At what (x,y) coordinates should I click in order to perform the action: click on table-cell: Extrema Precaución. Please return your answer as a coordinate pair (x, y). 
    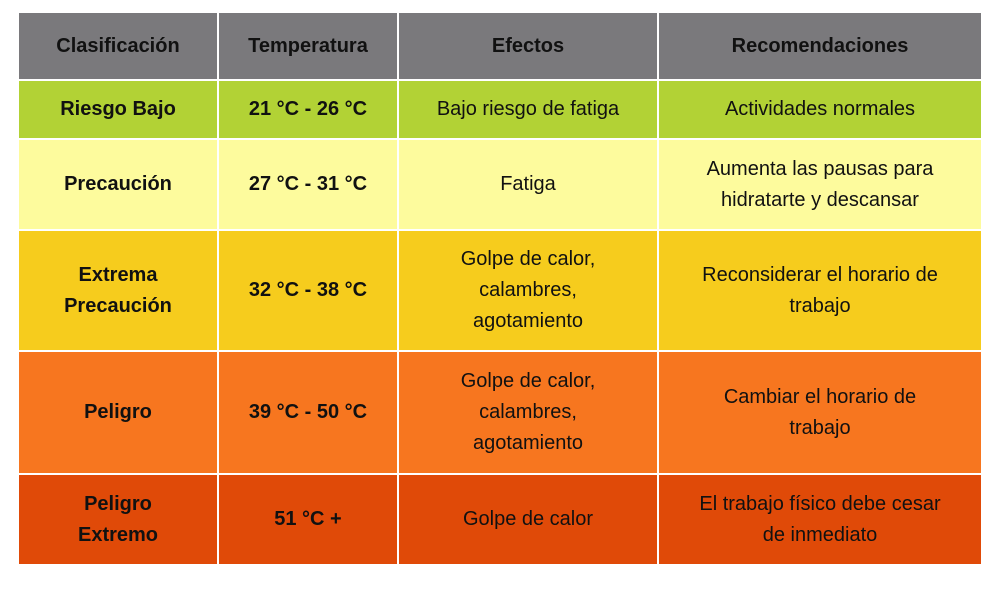
    Looking at the image, I should click on (118, 290).